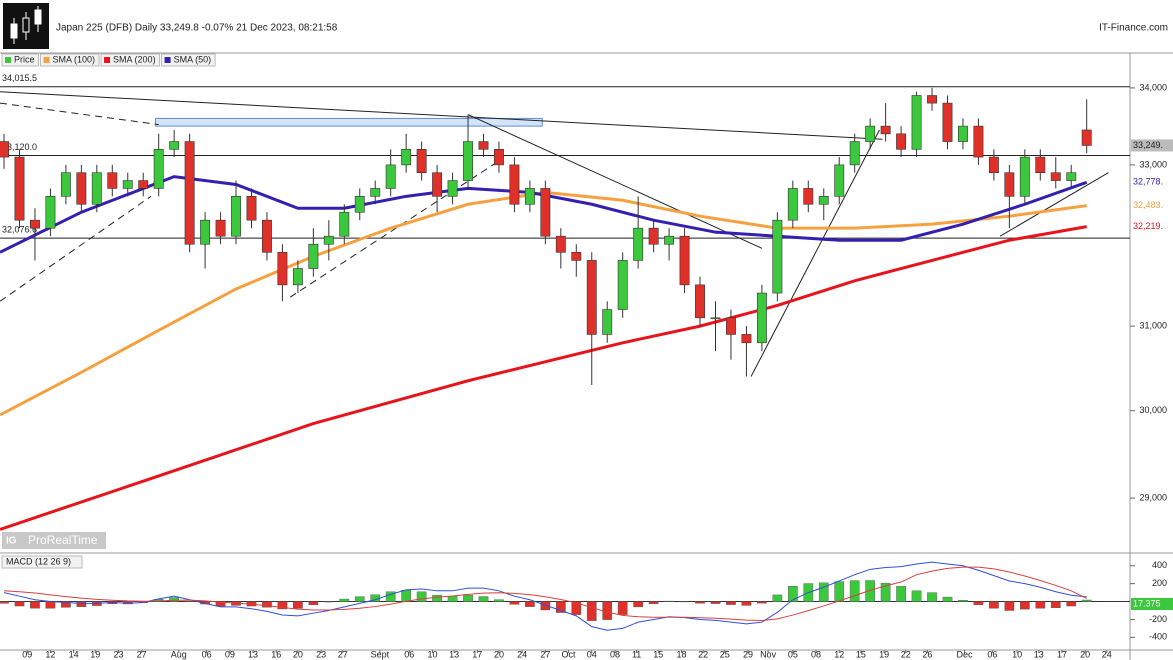 This screenshot has width=1173, height=660. I want to click on watermark-box, so click(54, 540).